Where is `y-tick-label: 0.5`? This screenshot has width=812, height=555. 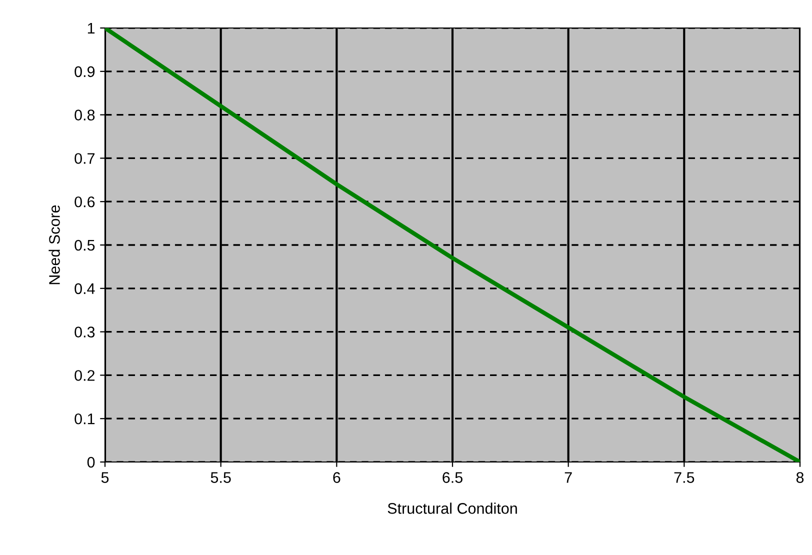 y-tick-label: 0.5 is located at coordinates (84, 245).